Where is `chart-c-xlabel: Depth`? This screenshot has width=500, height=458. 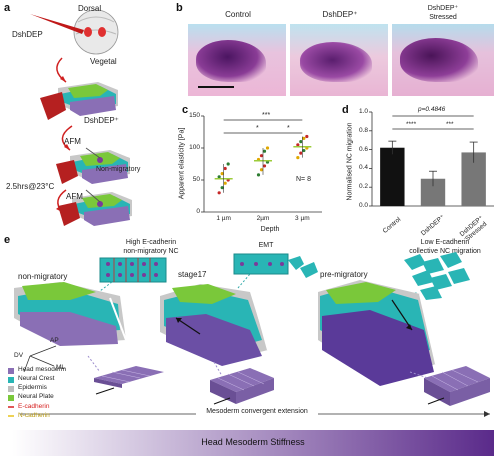 chart-c-xlabel: Depth is located at coordinates (270, 229).